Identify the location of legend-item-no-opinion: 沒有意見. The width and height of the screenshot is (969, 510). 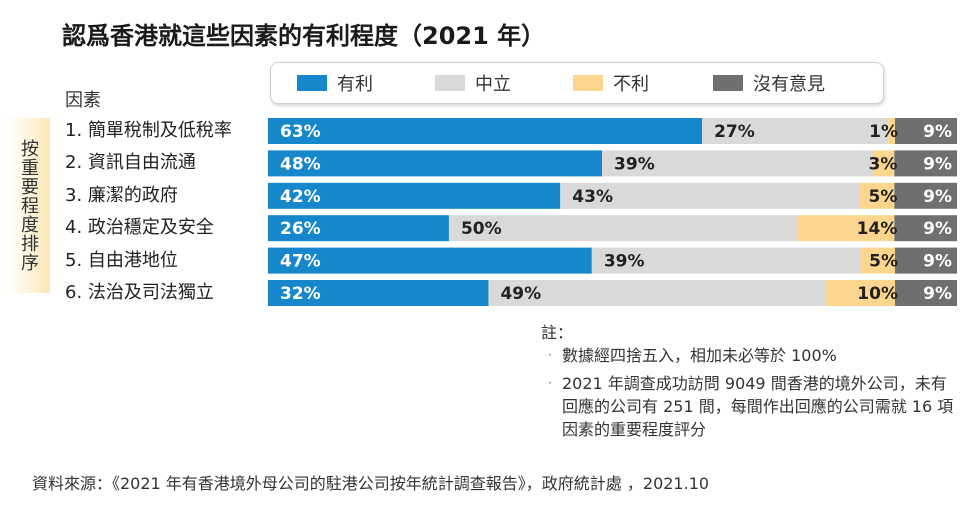
(769, 83).